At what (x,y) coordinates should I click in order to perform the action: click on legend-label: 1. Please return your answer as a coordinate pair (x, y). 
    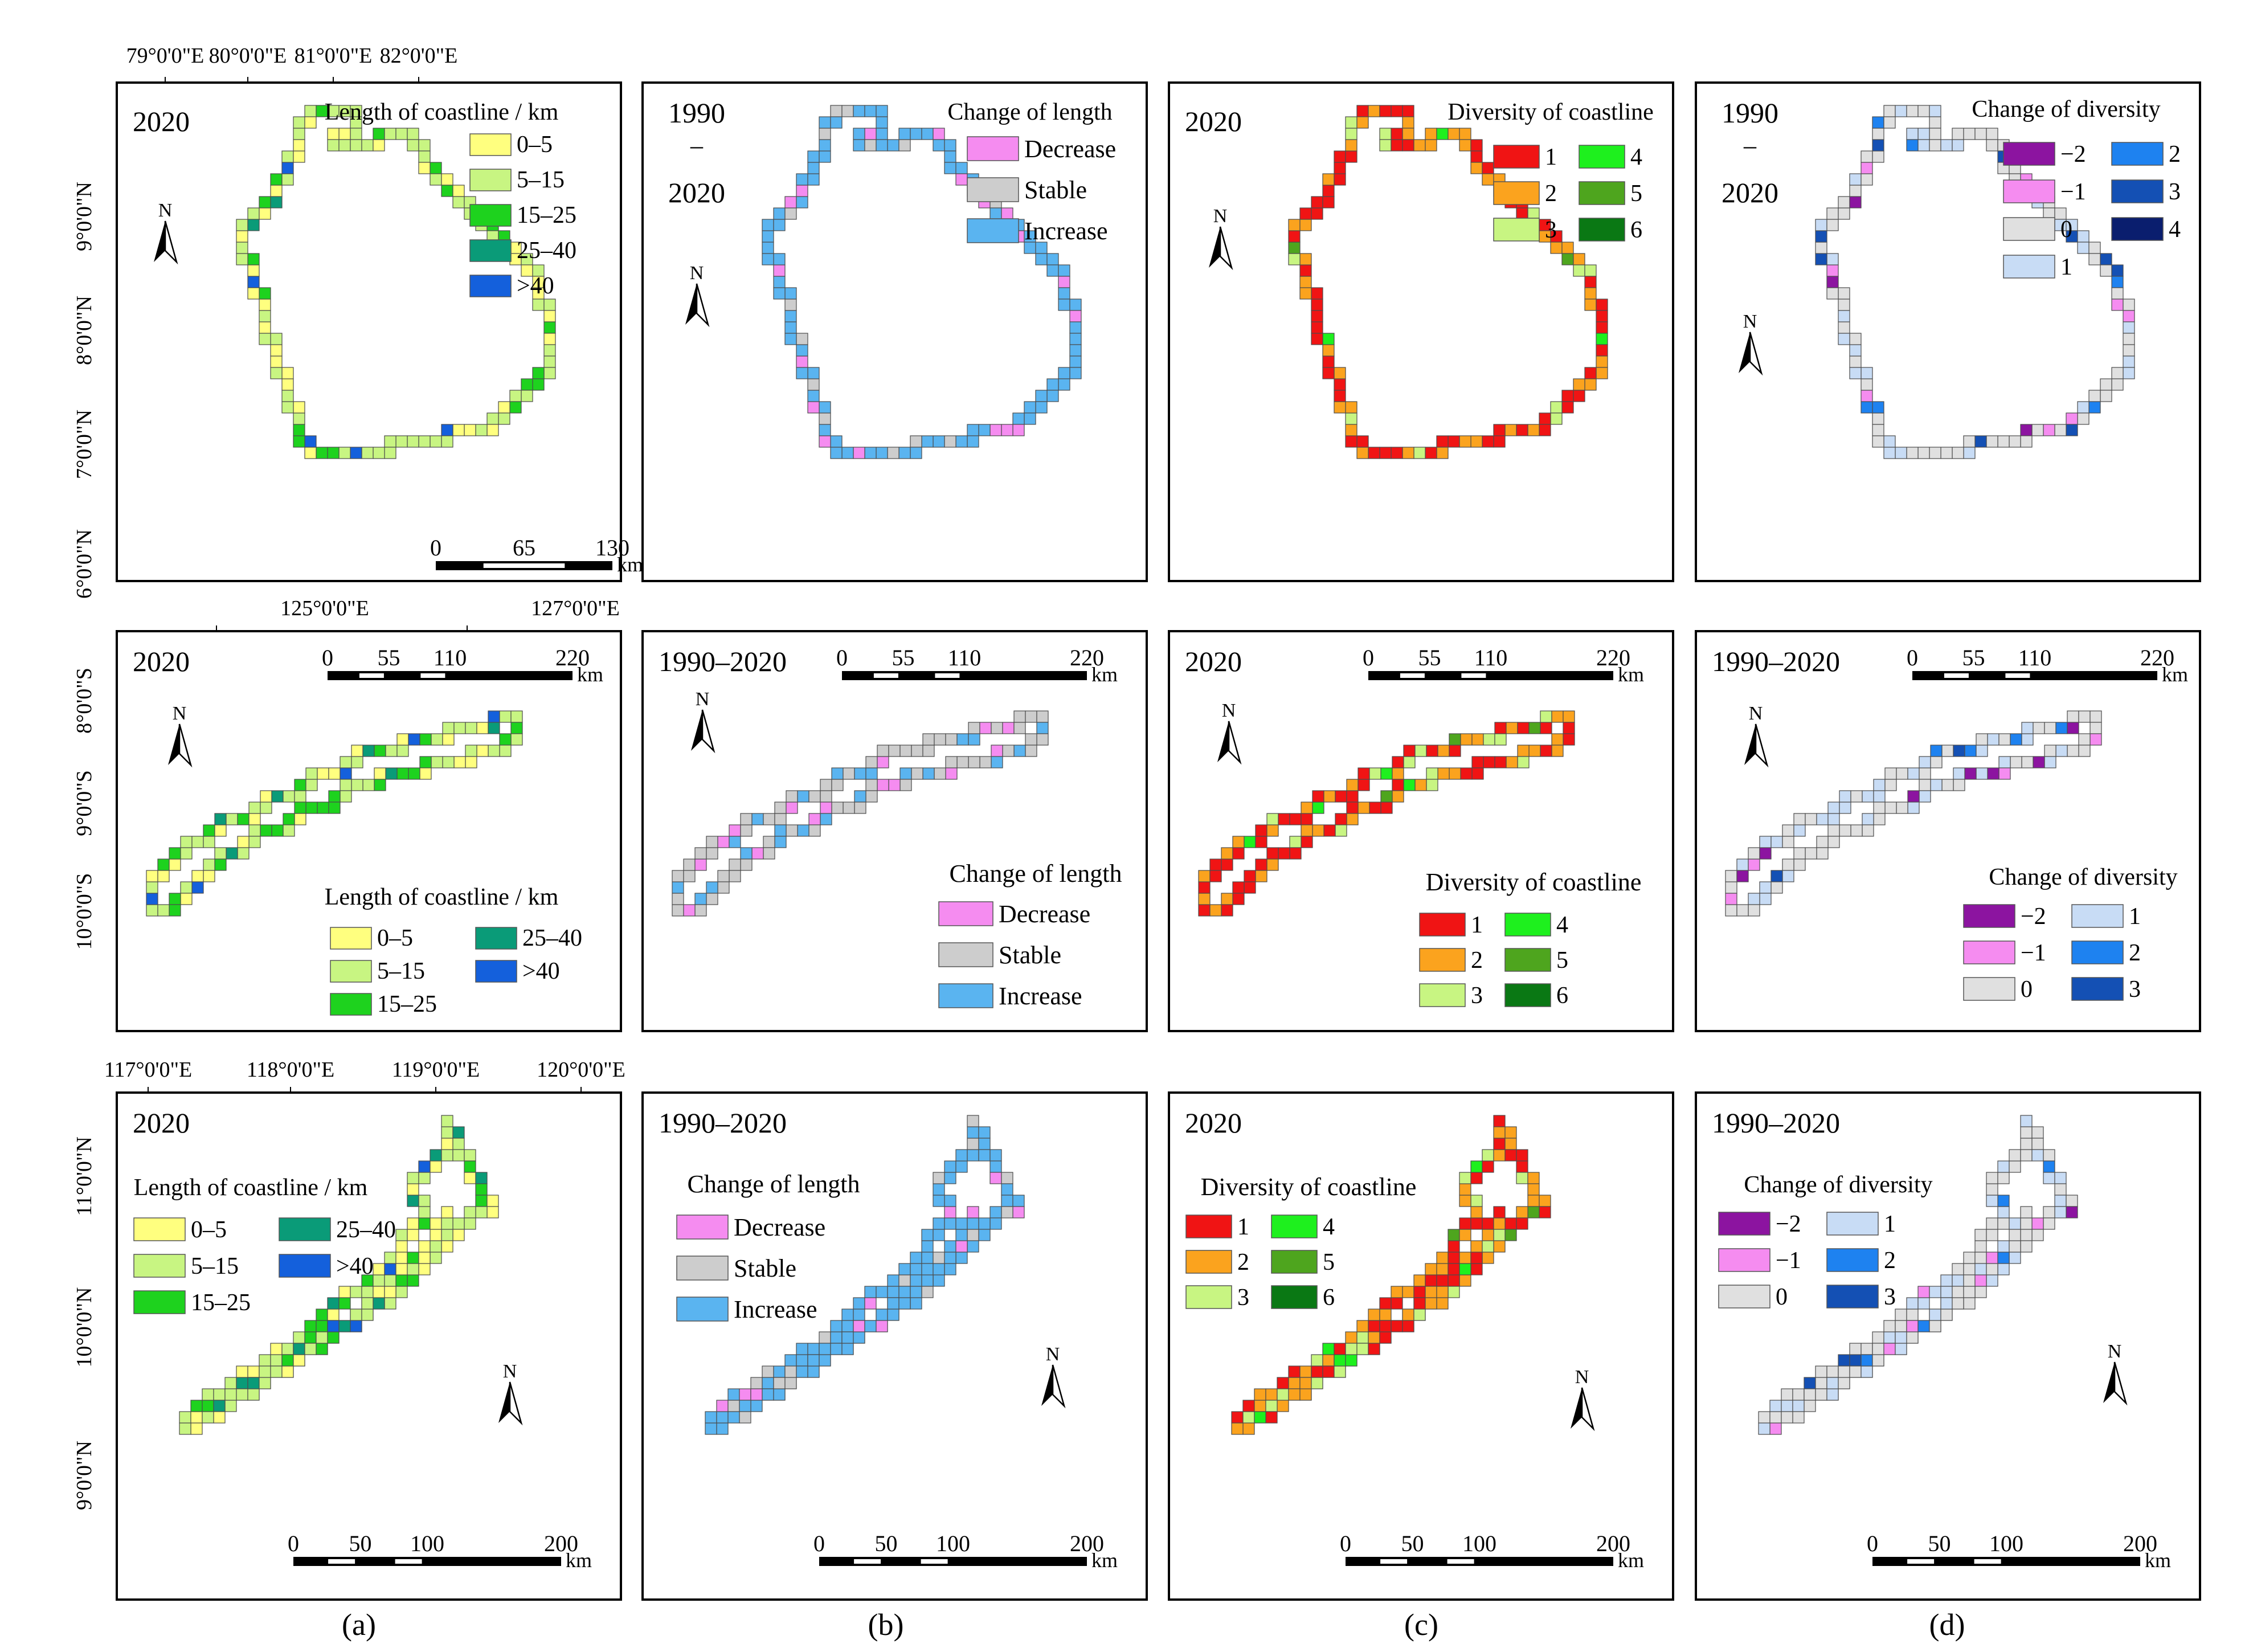
    Looking at the image, I should click on (1551, 157).